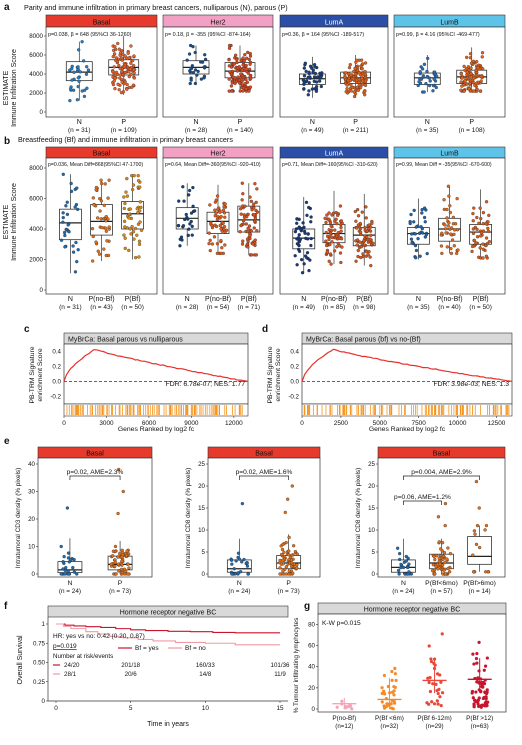  Describe the element at coordinates (472, 130) in the screenshot. I see `group-n: (n = 108)` at that location.